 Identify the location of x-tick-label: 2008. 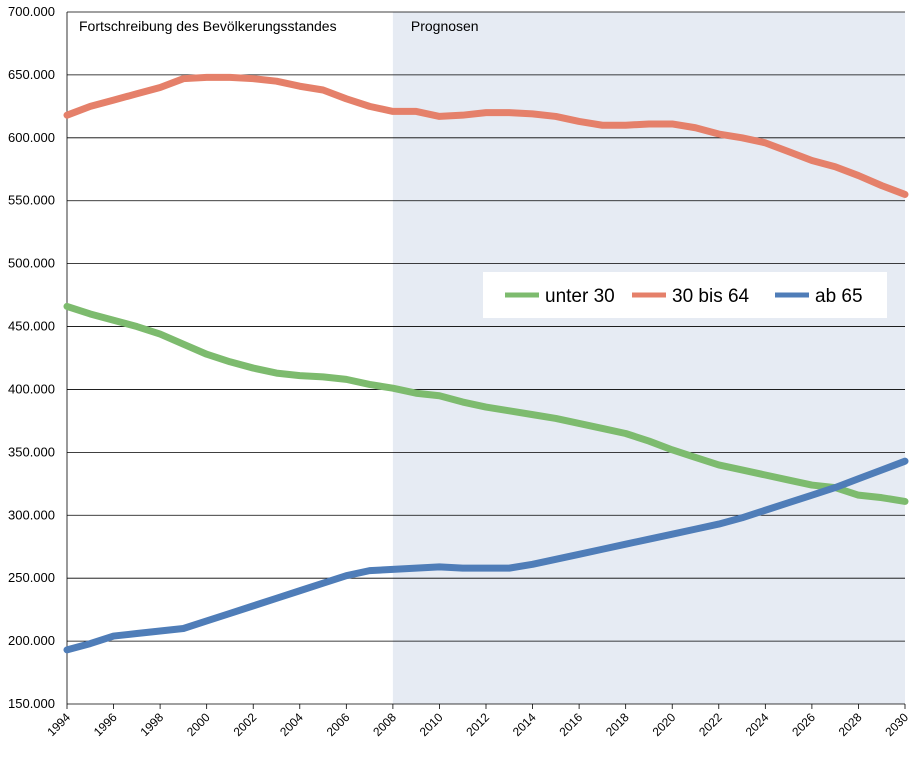
(384, 724).